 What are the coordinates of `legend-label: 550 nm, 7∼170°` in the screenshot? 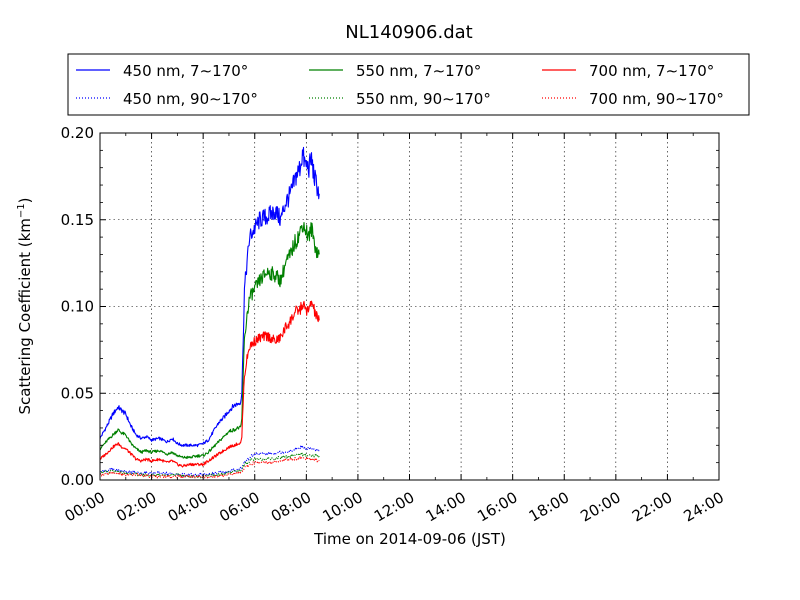 It's located at (418, 71).